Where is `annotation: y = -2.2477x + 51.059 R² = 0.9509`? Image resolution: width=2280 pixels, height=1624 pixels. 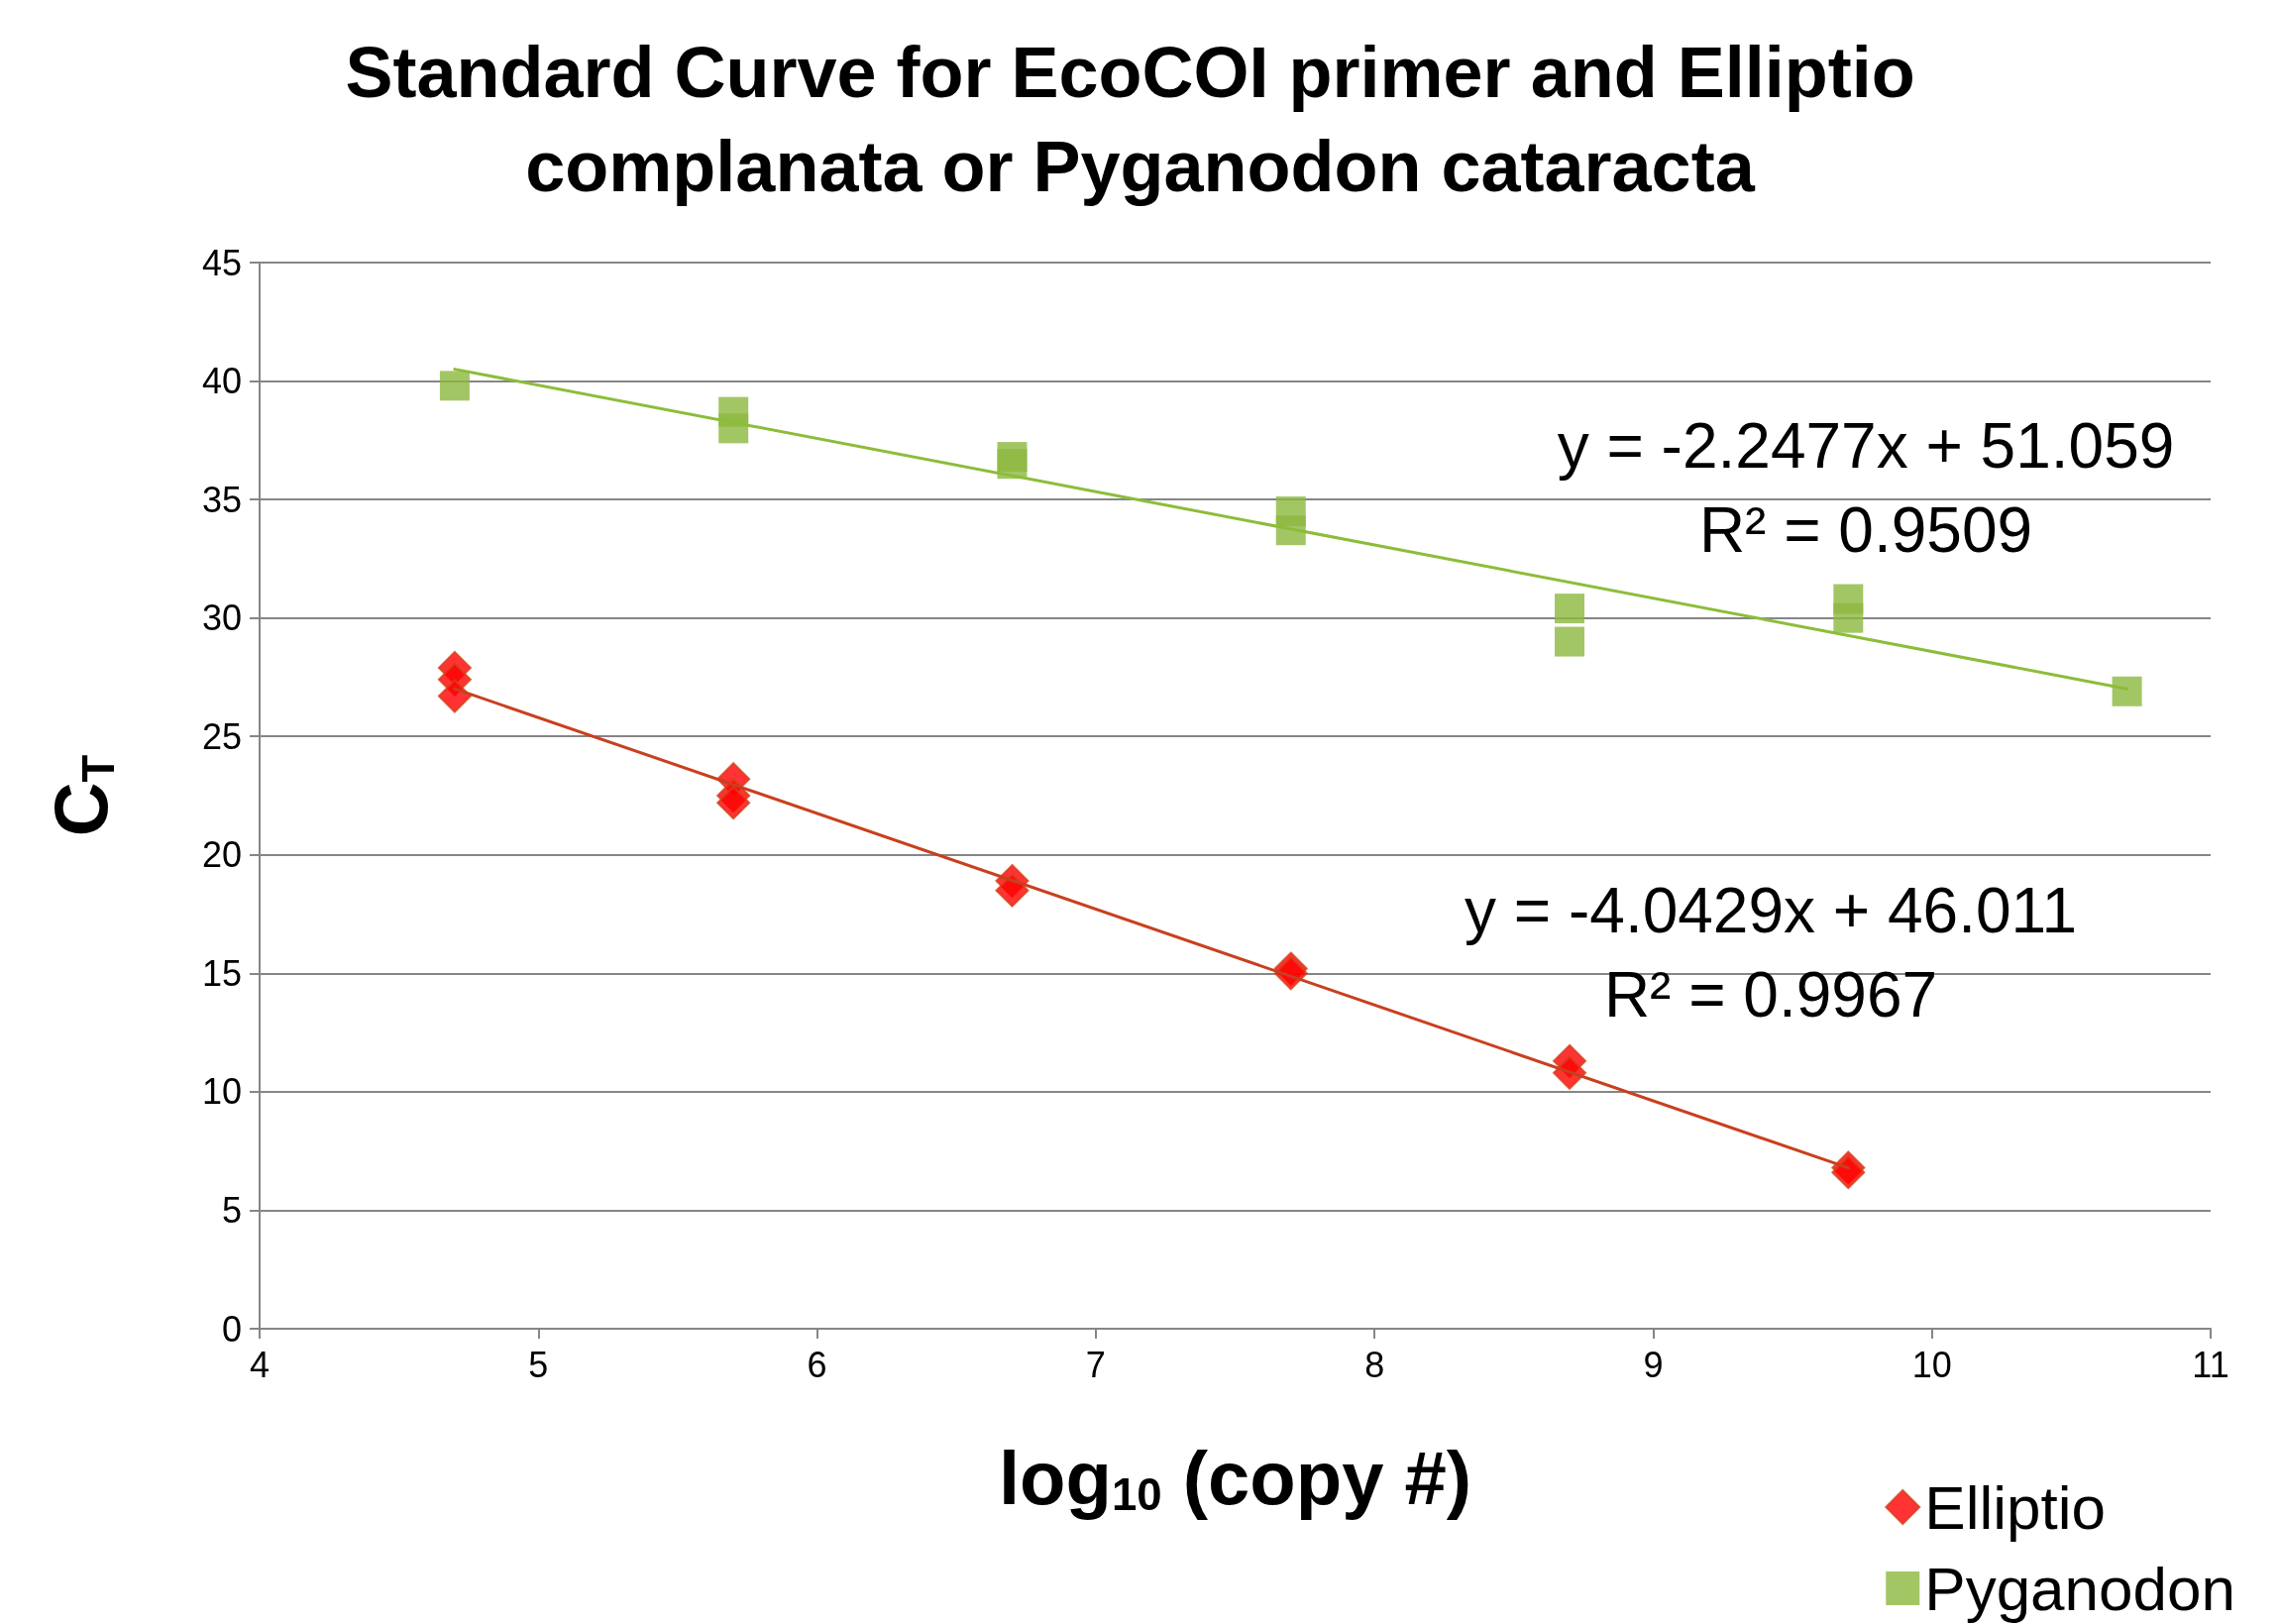 annotation: y = -2.2477x + 51.059 R² = 0.9509 is located at coordinates (1866, 488).